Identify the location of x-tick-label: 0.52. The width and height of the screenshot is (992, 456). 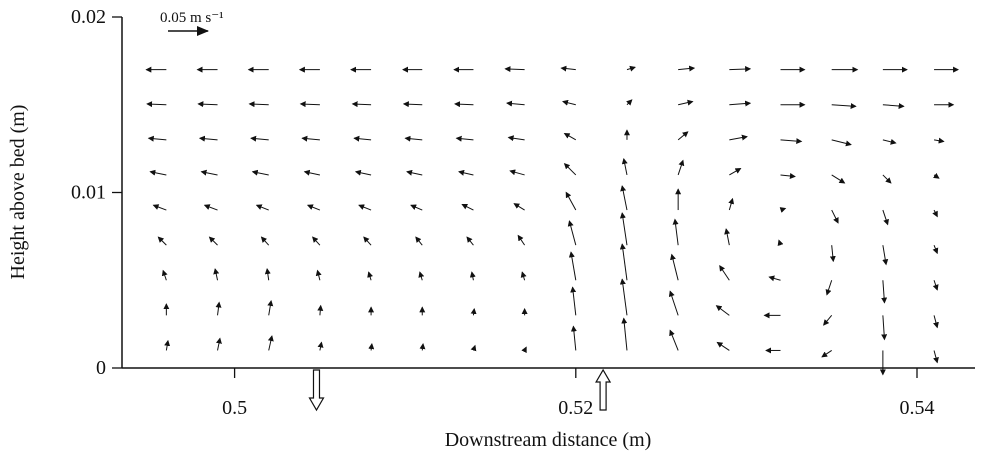
(575, 408).